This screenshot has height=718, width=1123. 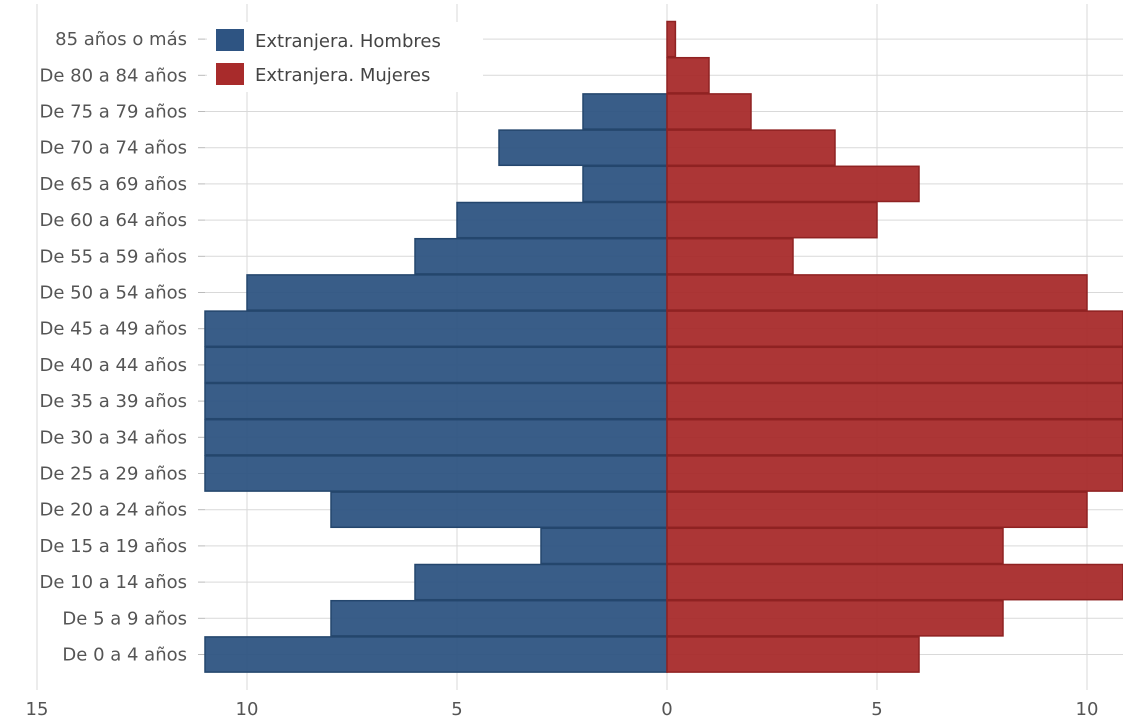 I want to click on legend-label-mujeres: Extranjera. Mujeres, so click(x=342, y=75).